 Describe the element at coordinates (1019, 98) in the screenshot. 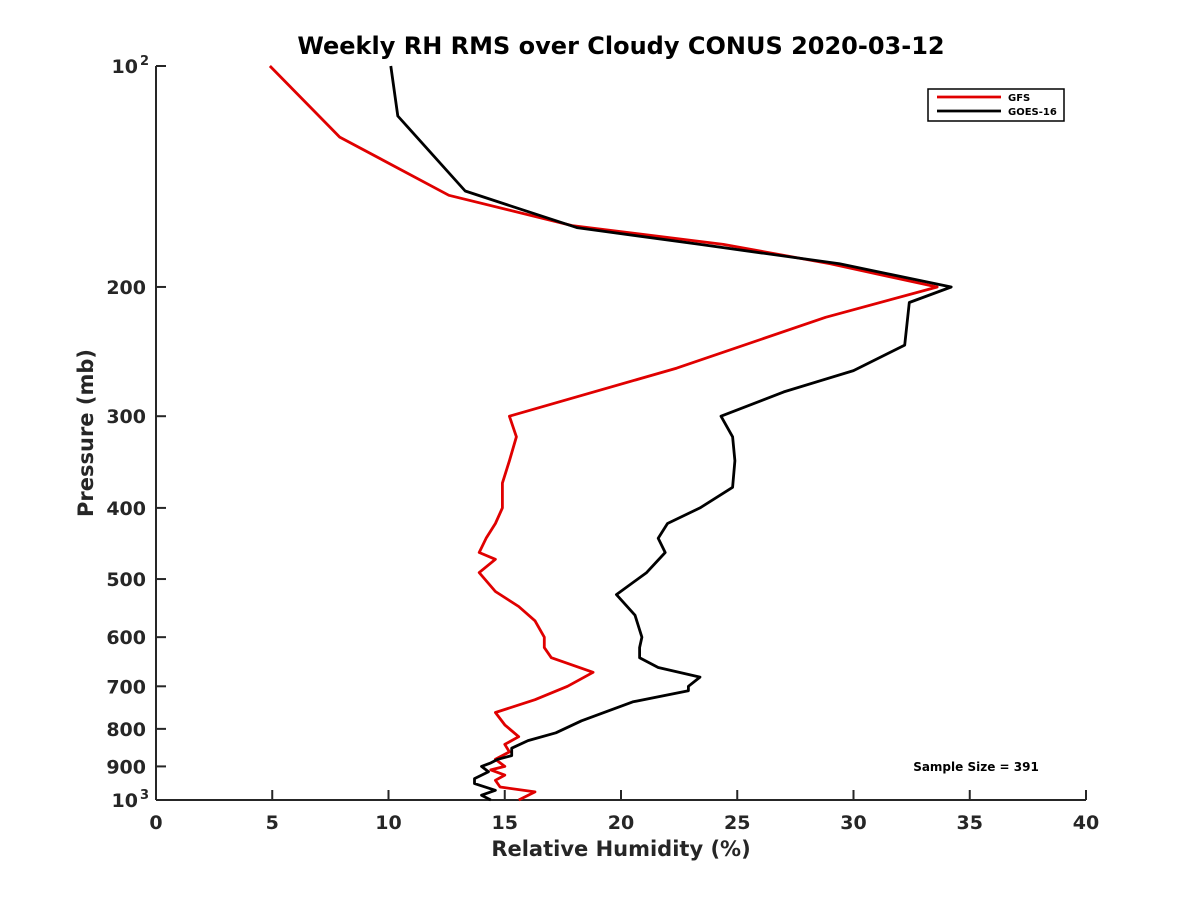

I see `legend-label: GFS` at that location.